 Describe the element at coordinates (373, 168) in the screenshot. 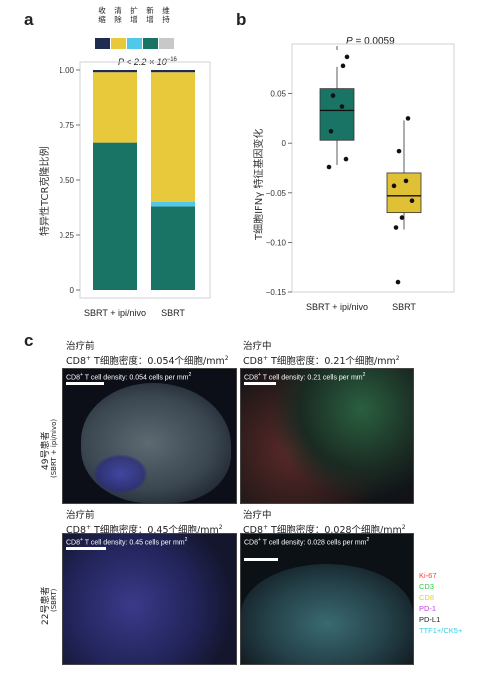

I see `plot-frame` at that location.